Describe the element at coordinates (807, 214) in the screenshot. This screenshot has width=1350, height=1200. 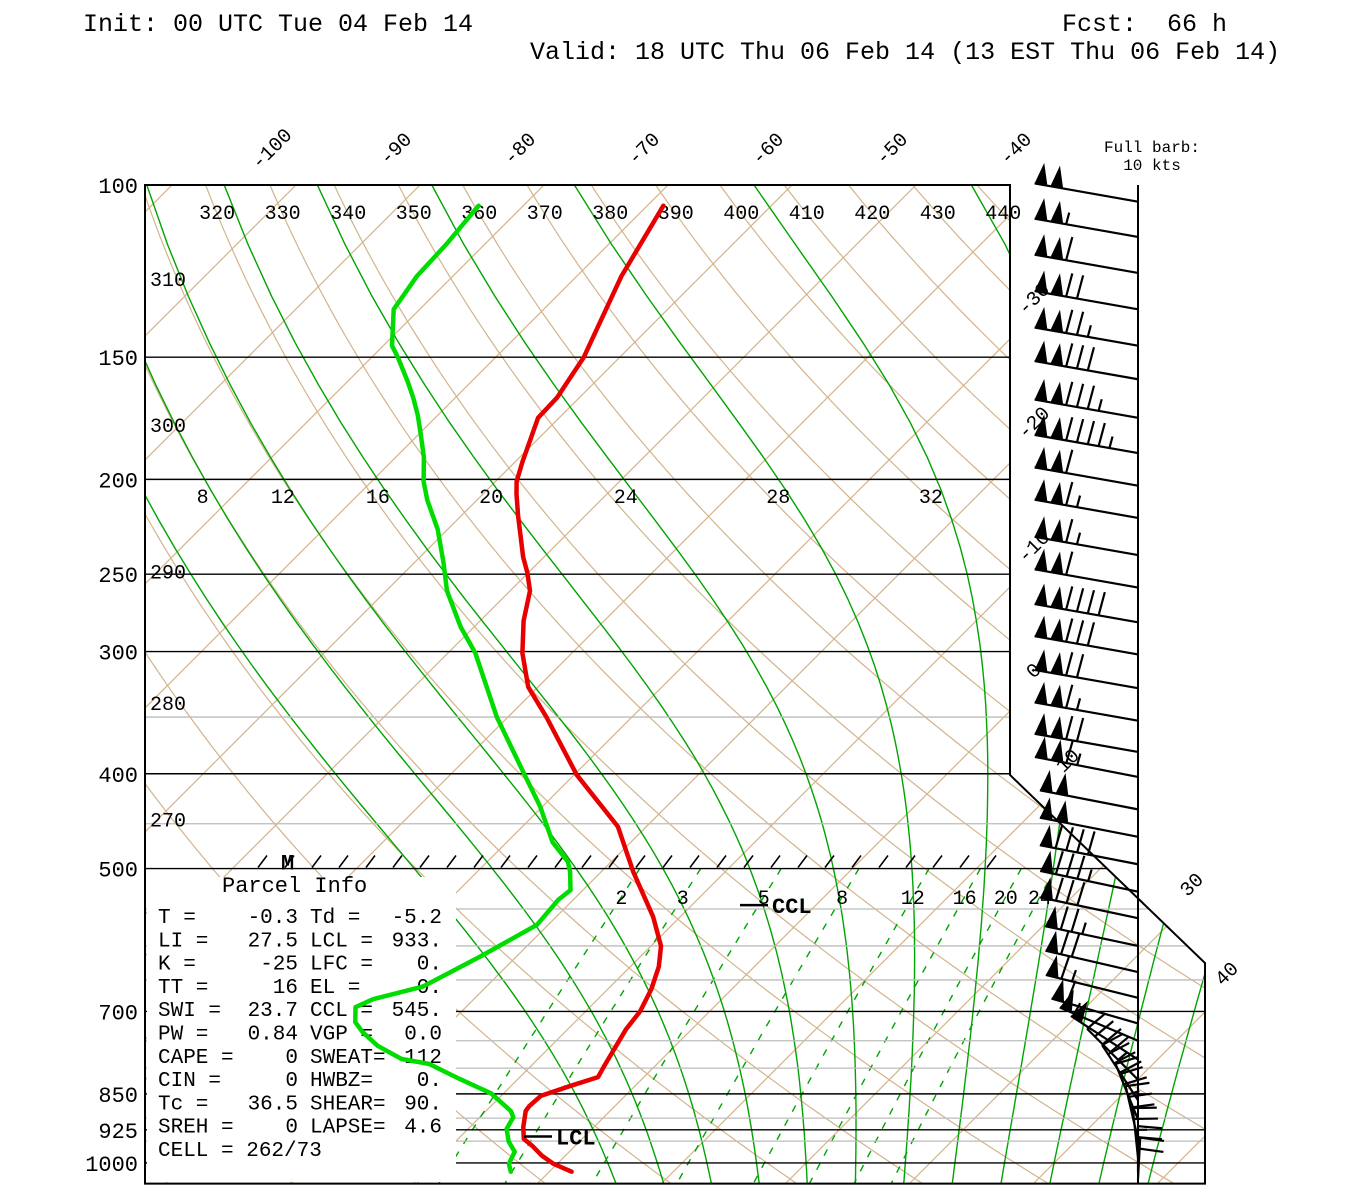
I see `dry-adiabat-label-top: 410` at that location.